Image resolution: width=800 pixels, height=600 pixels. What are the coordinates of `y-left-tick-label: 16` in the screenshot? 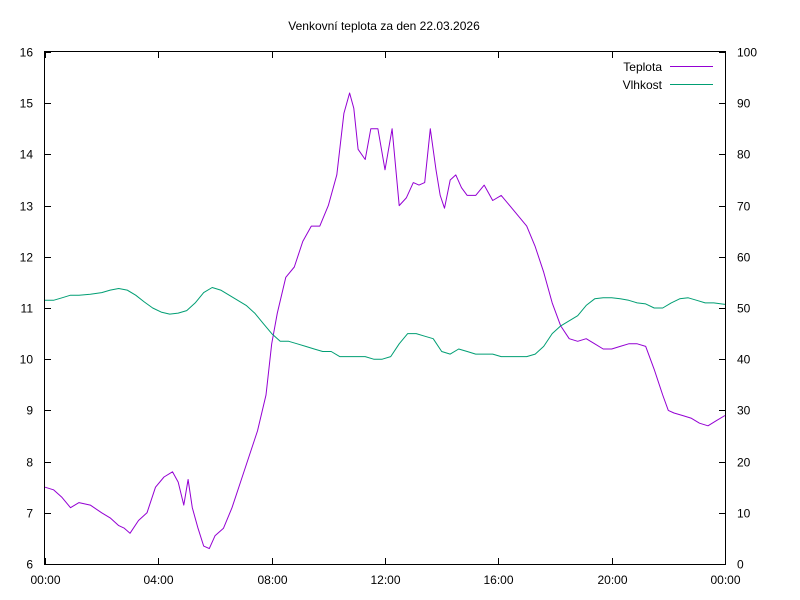 It's located at (27, 53).